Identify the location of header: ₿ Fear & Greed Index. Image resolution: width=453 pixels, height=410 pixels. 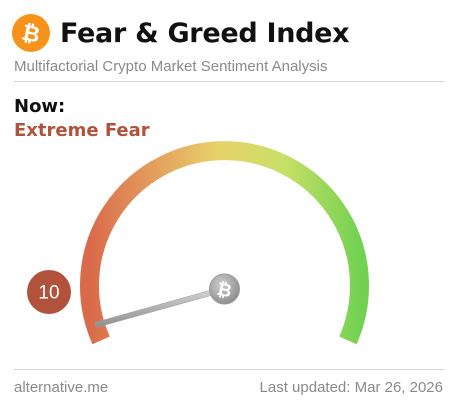
(227, 36).